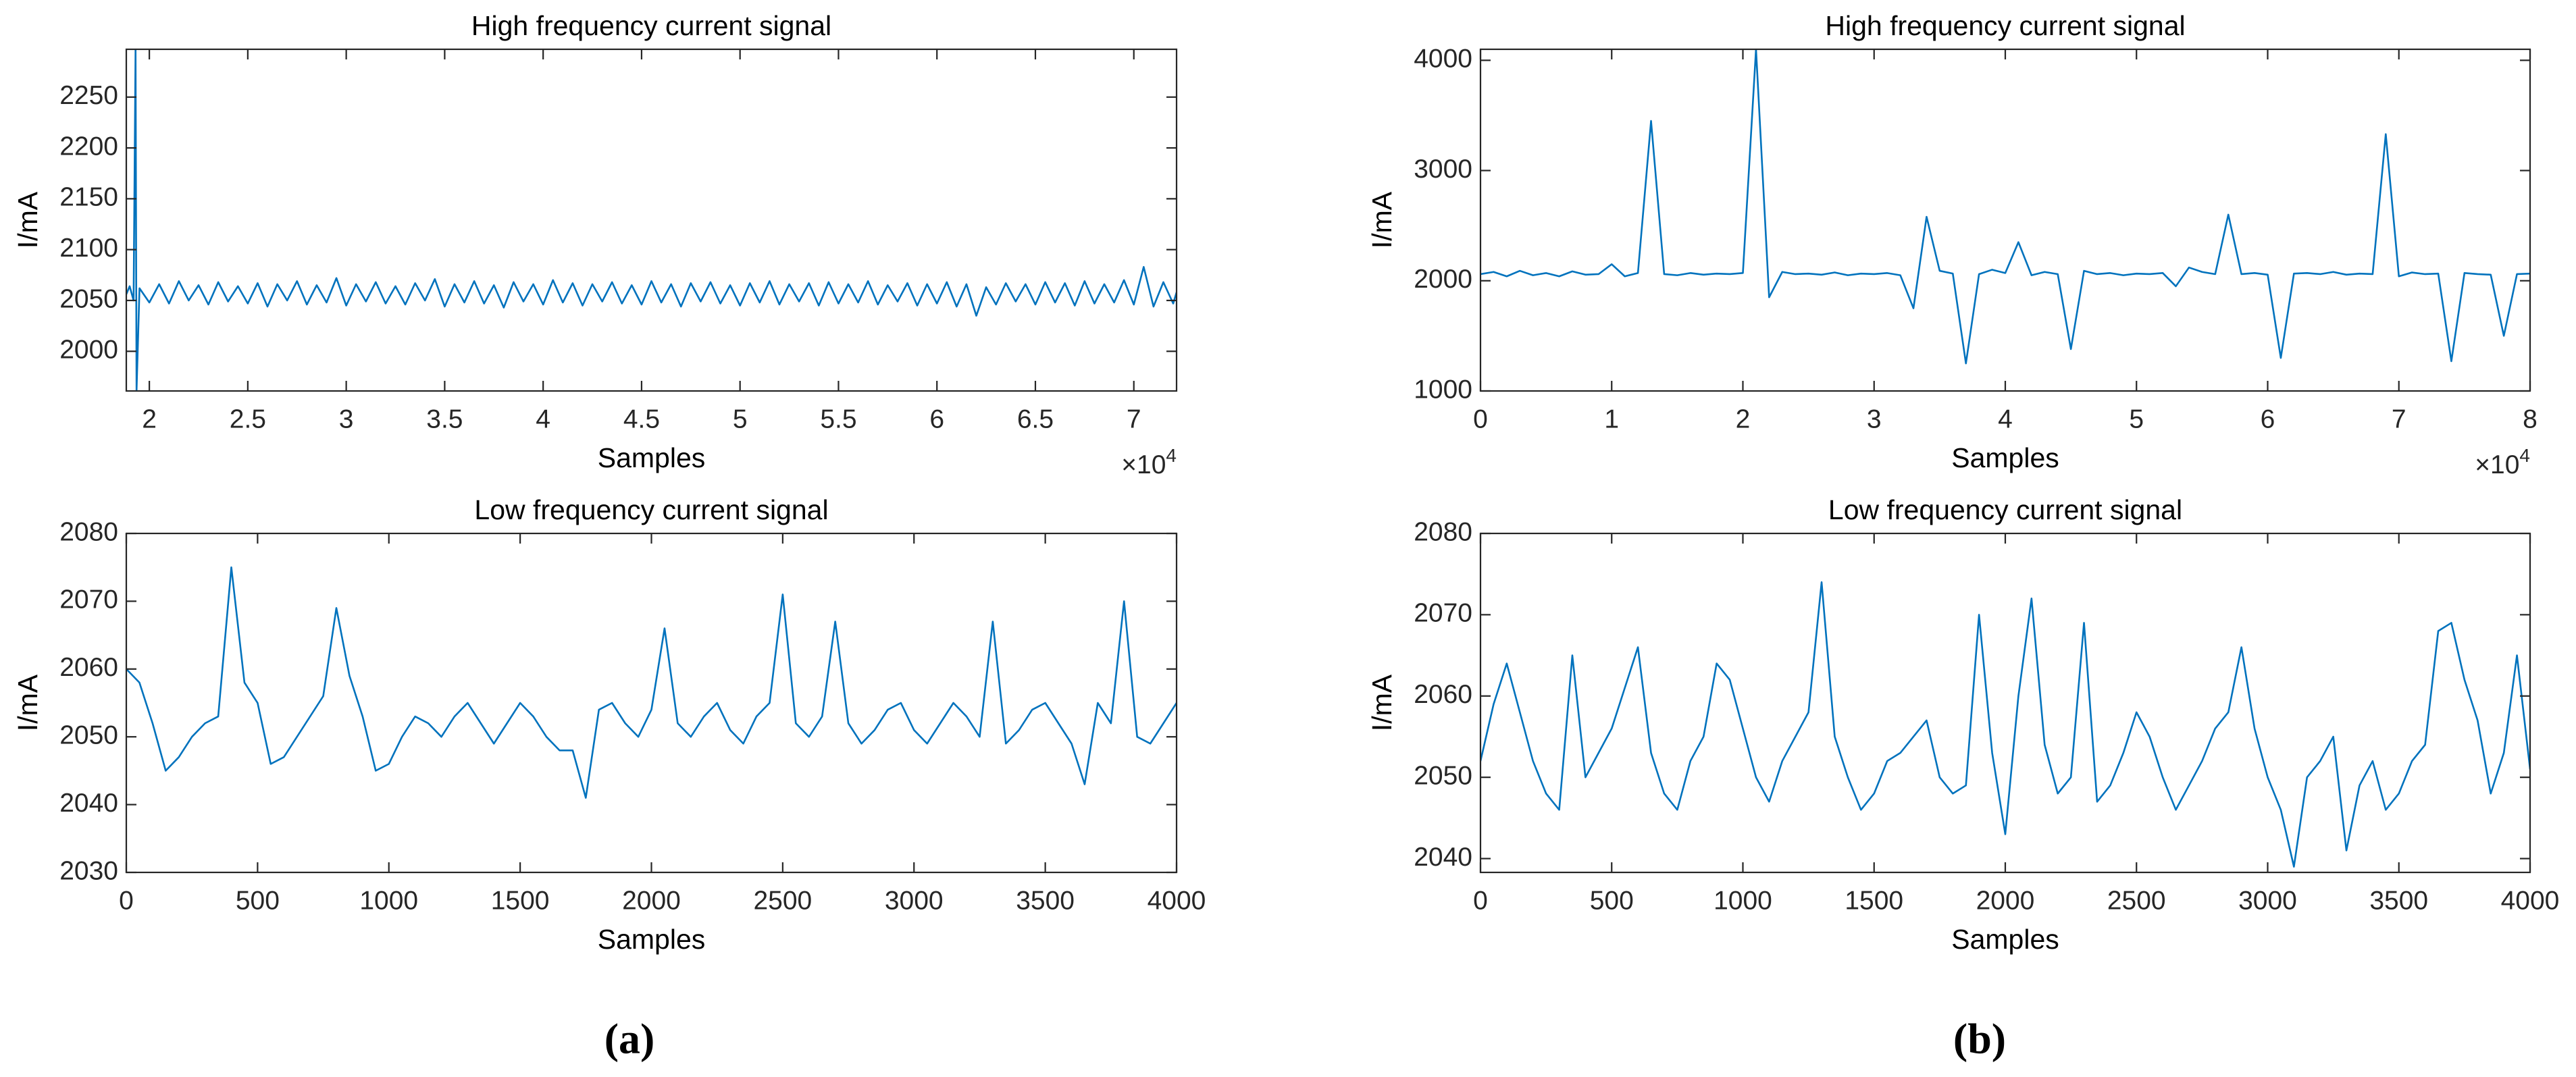 The width and height of the screenshot is (2576, 1077). I want to click on caption: (a), so click(629, 1039).